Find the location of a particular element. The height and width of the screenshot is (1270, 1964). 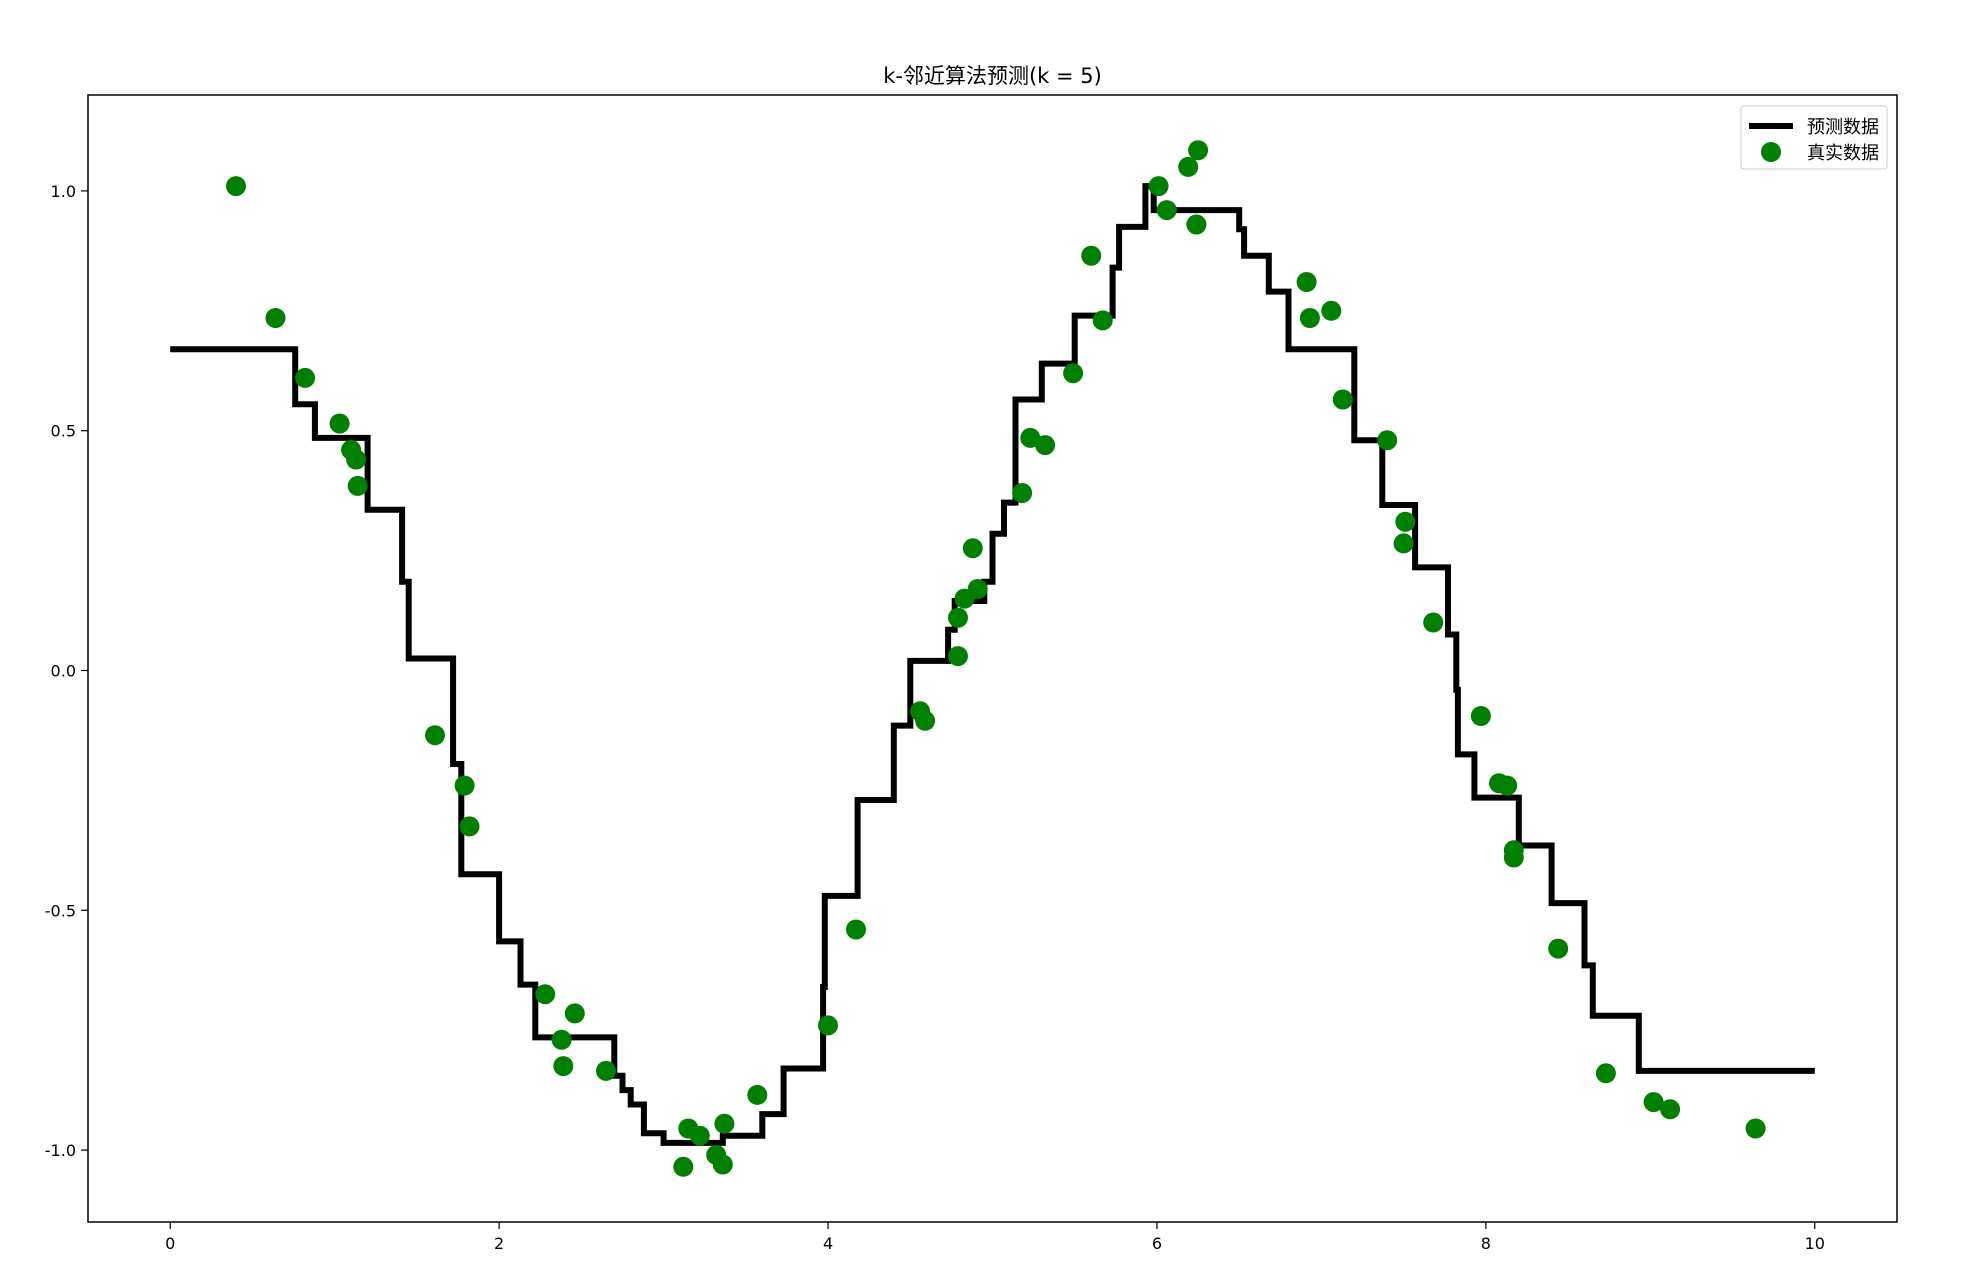

x-tick-label: 6 is located at coordinates (1157, 1243).